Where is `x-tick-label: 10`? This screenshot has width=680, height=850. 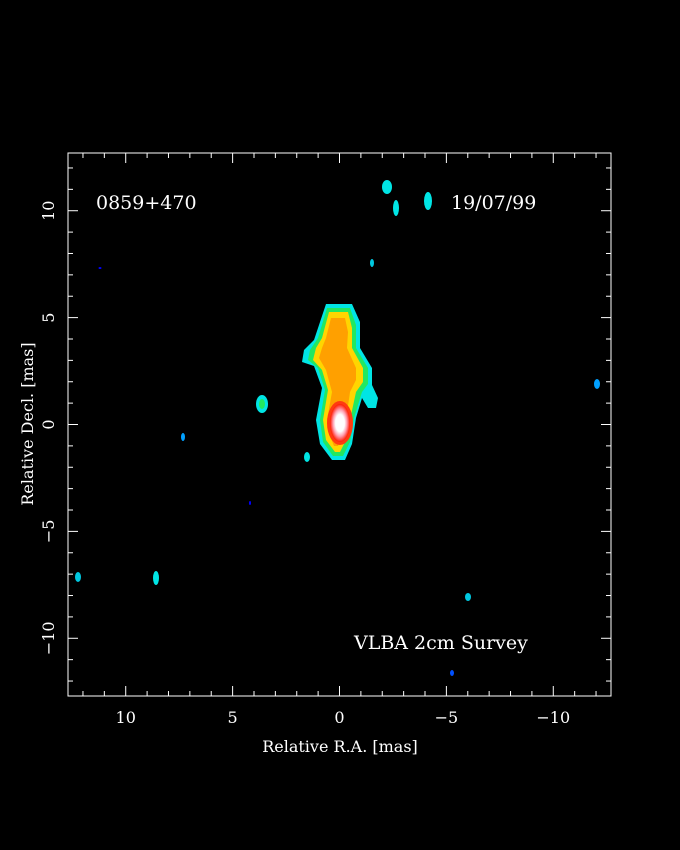 x-tick-label: 10 is located at coordinates (126, 717).